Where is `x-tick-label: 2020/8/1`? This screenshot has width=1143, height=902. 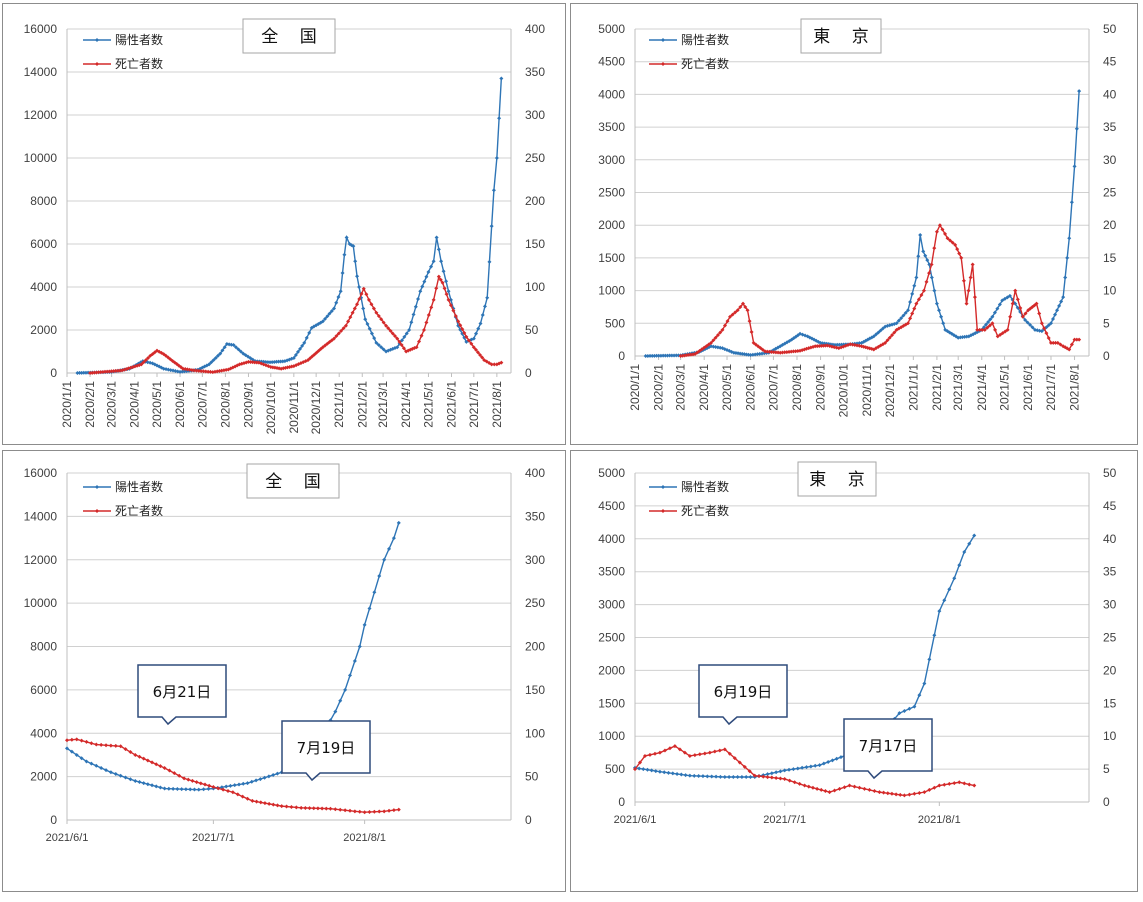
x-tick-label: 2020/8/1 is located at coordinates (797, 387).